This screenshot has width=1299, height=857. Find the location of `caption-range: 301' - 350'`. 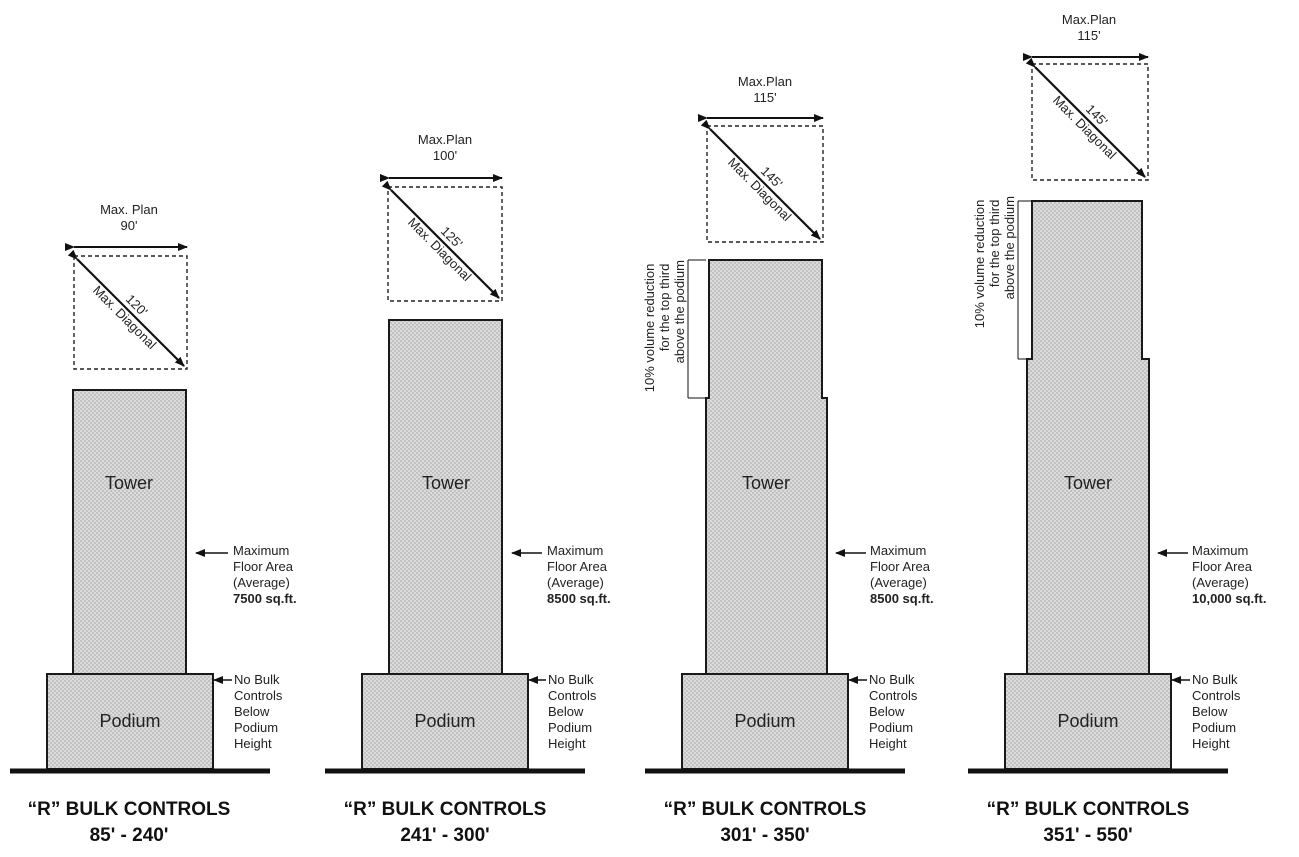

caption-range: 301' - 350' is located at coordinates (764, 835).